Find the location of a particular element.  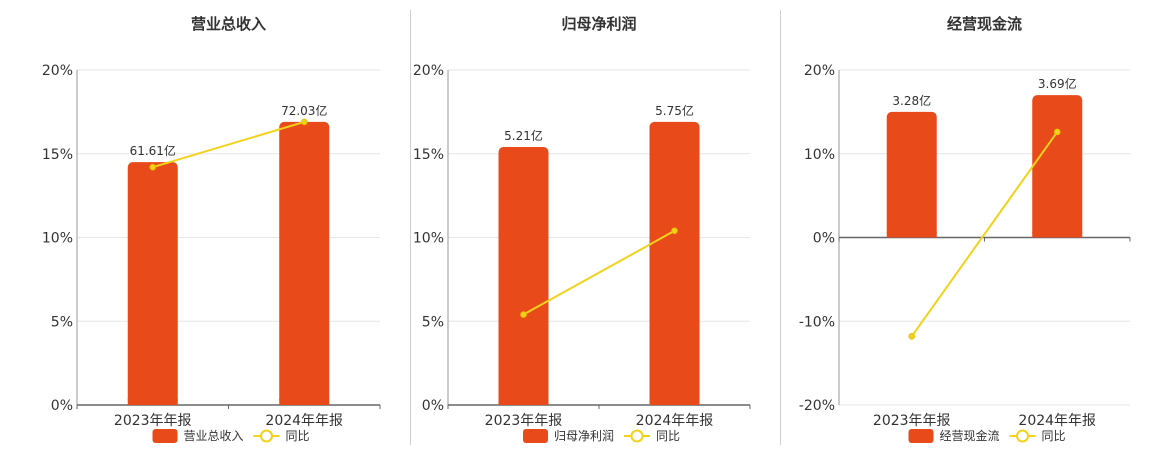

y-tick-label: -20% is located at coordinates (817, 406).